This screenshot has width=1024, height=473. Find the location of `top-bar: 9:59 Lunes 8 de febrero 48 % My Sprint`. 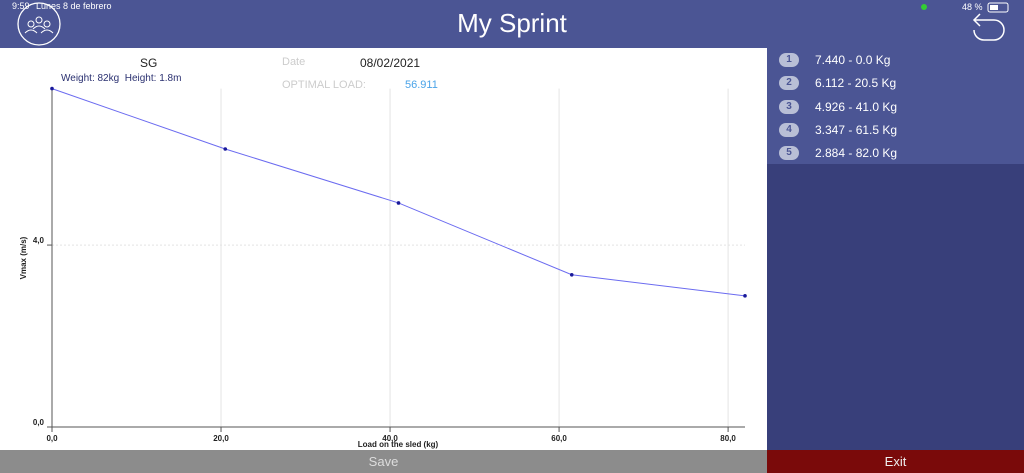

top-bar: 9:59 Lunes 8 de febrero 48 % My Sprint is located at coordinates (512, 24).